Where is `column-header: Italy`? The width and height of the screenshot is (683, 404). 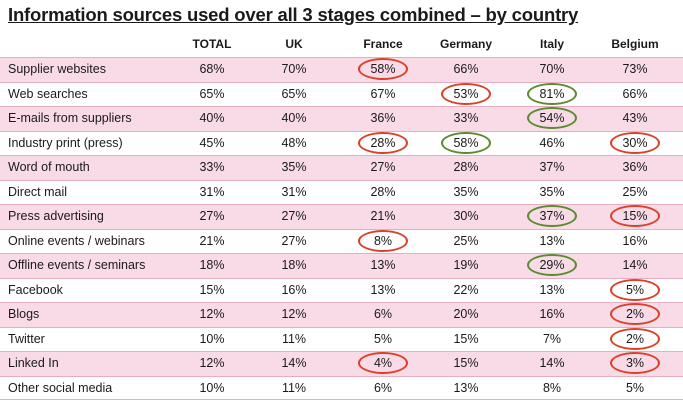
column-header: Italy is located at coordinates (551, 44).